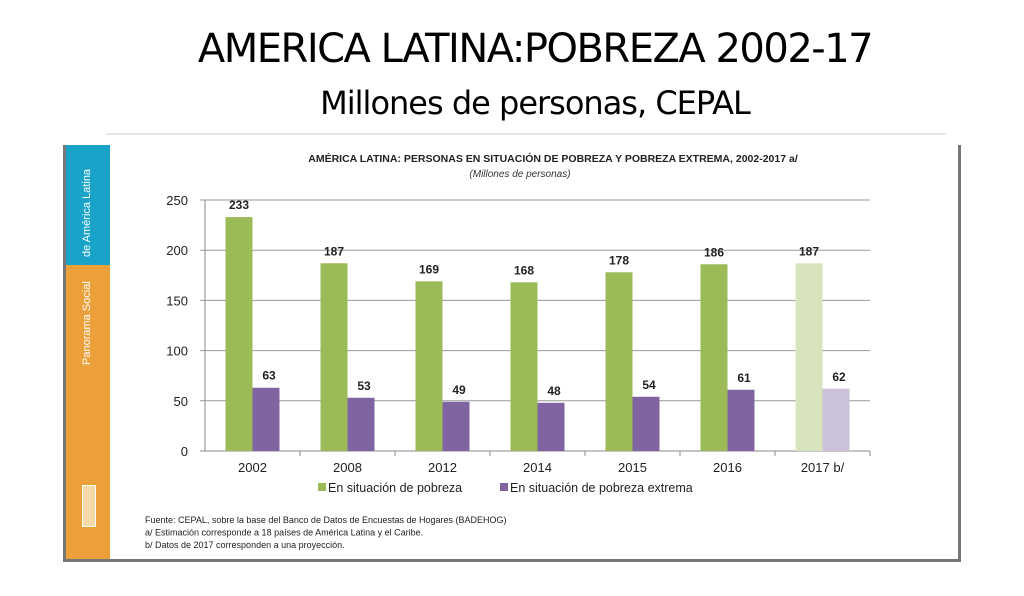 This screenshot has width=1024, height=596. What do you see at coordinates (252, 467) in the screenshot?
I see `x-tick-label: 2002` at bounding box center [252, 467].